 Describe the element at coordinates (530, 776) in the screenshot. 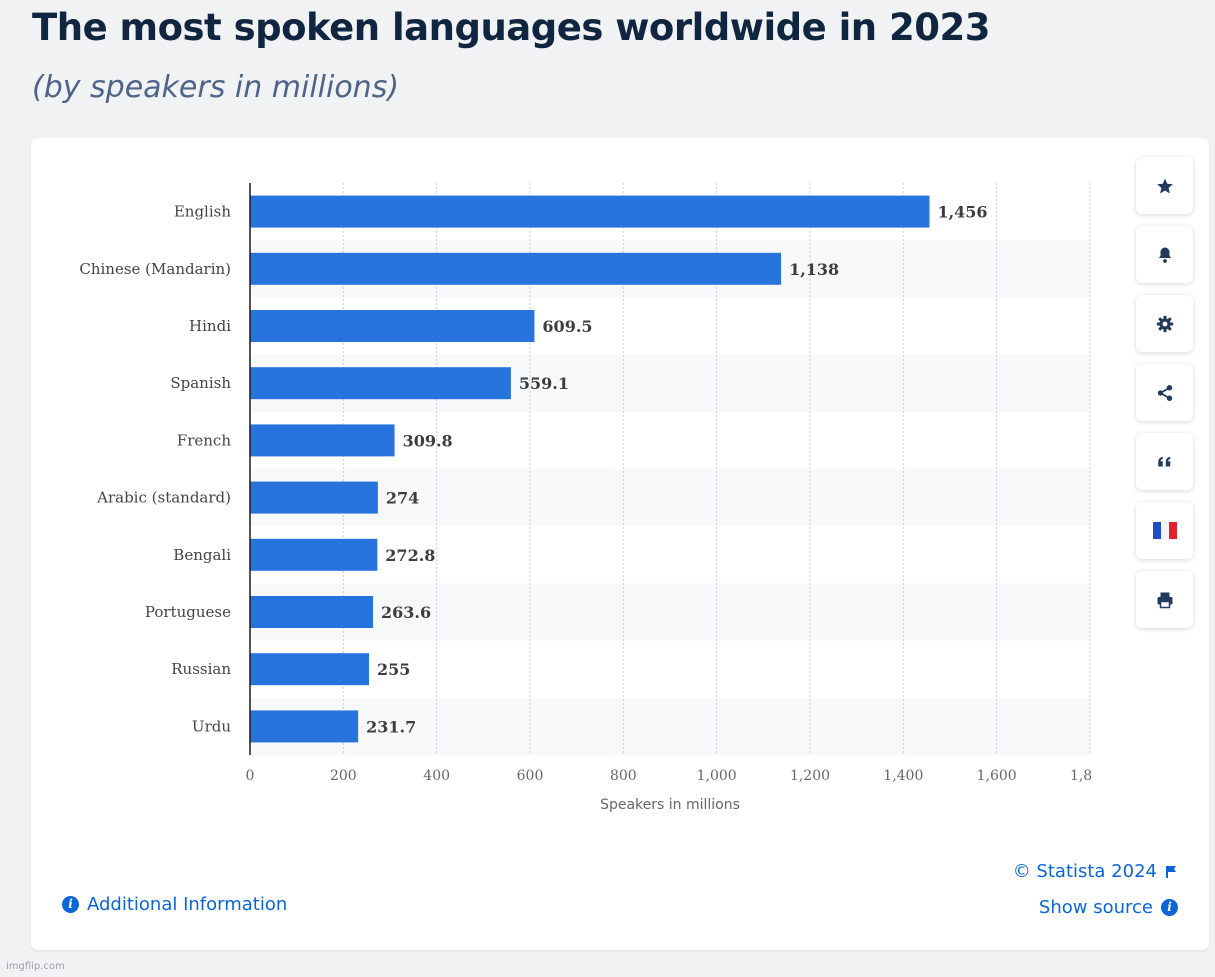

I see `x-tick-label: 600` at that location.